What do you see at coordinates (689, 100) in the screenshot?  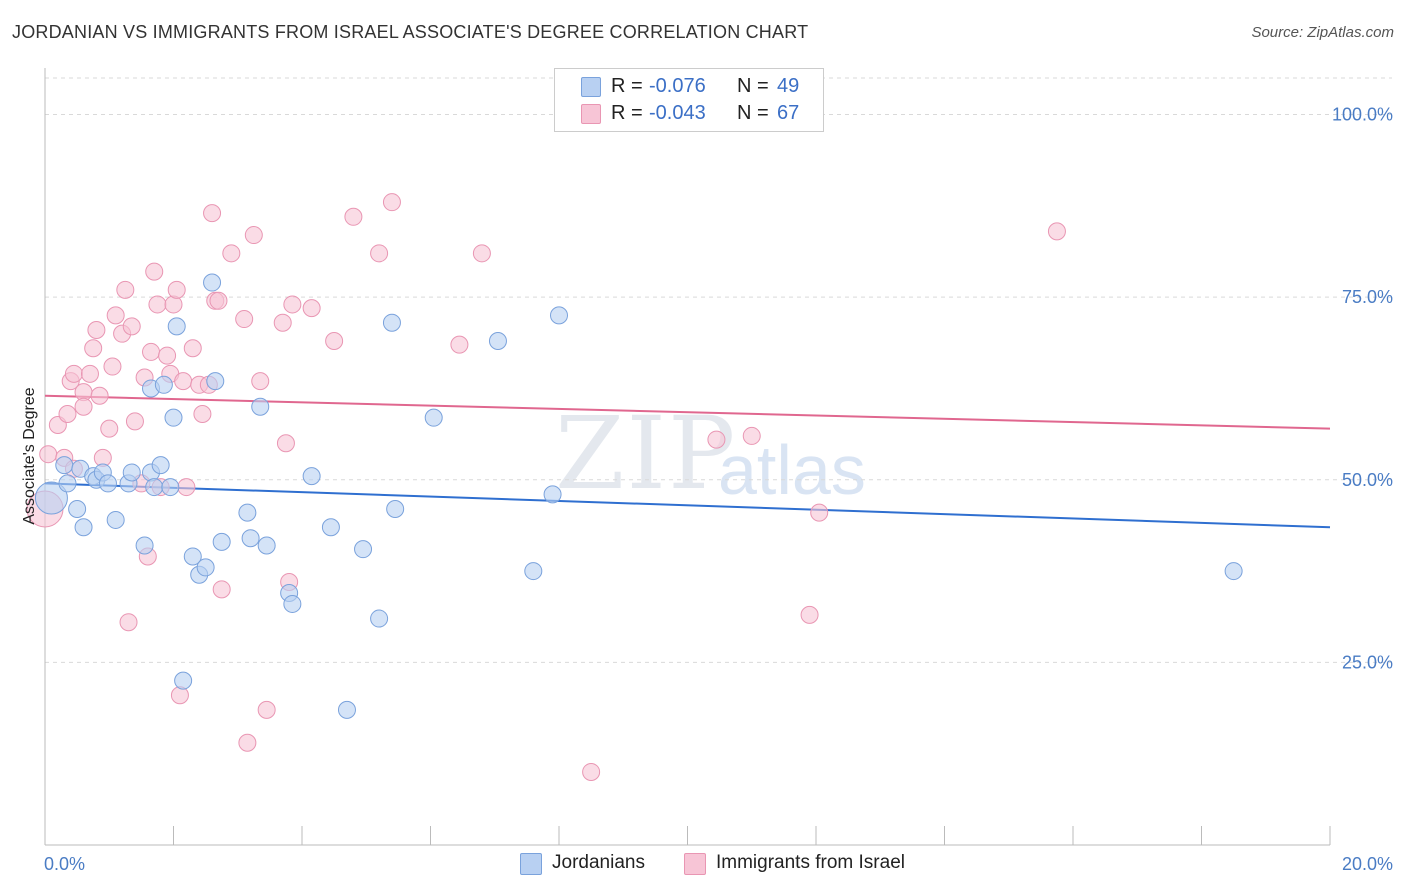 I see `stats-box: R = -0.076 N = 49 R = -0.043 N = 67` at bounding box center [689, 100].